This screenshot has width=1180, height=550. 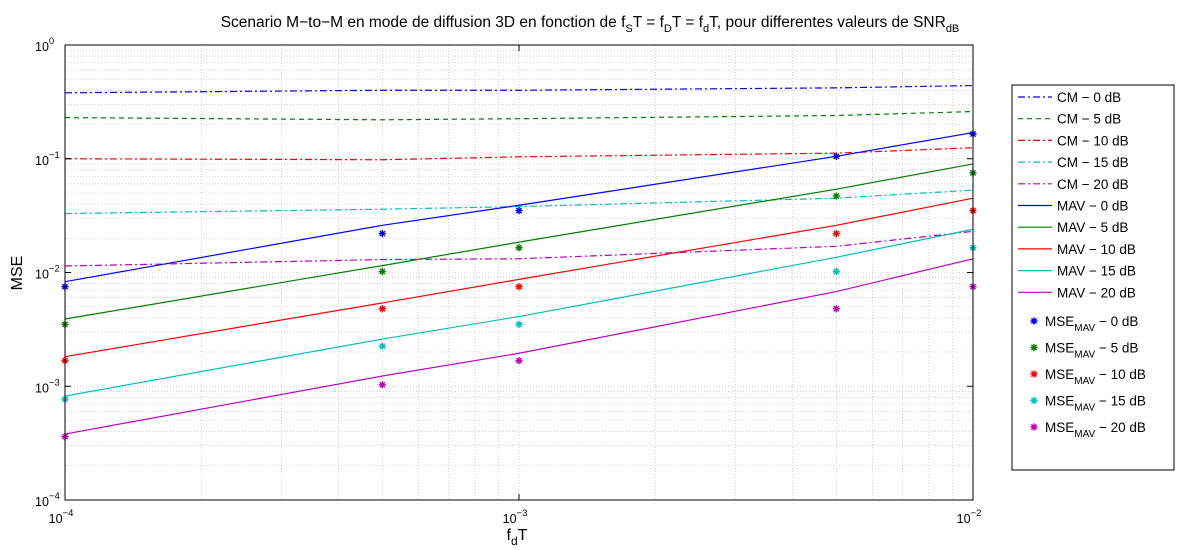 What do you see at coordinates (47, 386) in the screenshot?
I see `y-tick-label: 10⁻³` at bounding box center [47, 386].